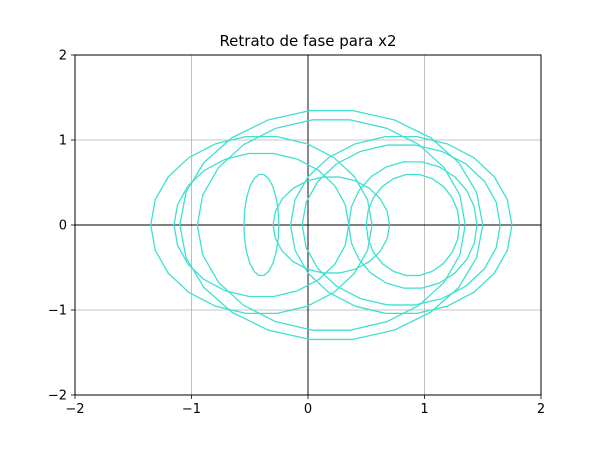 This screenshot has width=600, height=450. I want to click on y-tick-label-4: 2, so click(63, 56).